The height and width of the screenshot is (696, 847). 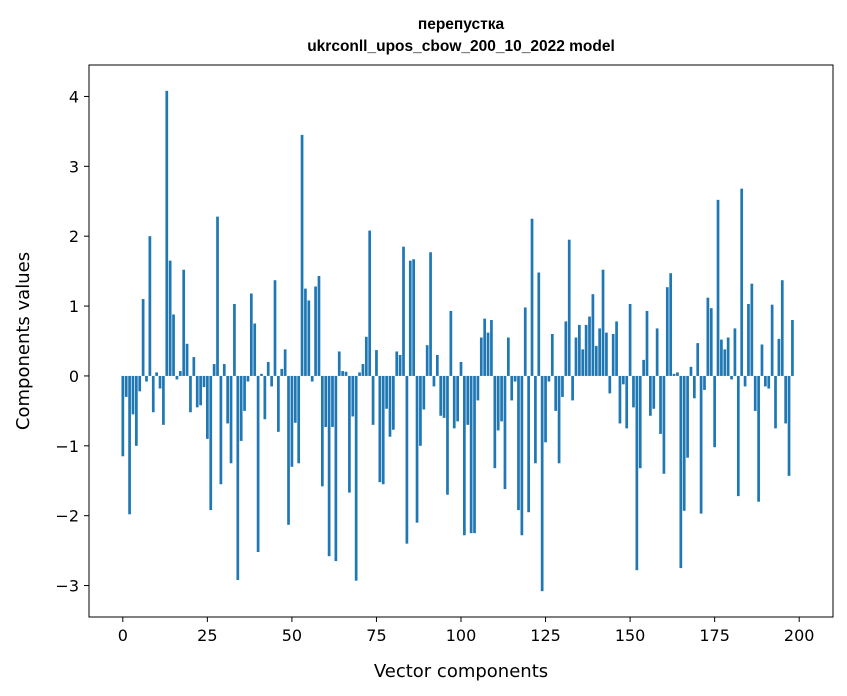 What do you see at coordinates (630, 635) in the screenshot?
I see `x-tick-label: 150` at bounding box center [630, 635].